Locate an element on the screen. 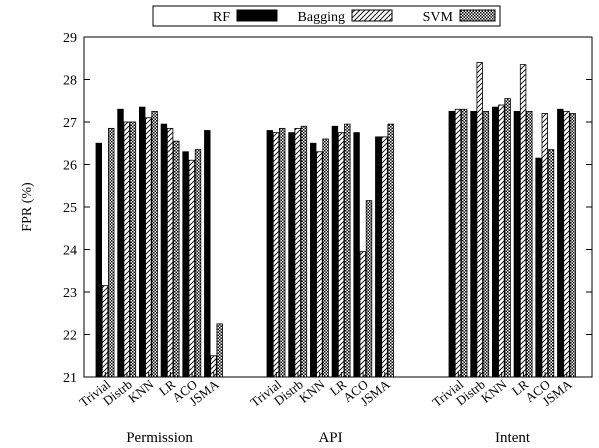  legend: RF Bagging SVM is located at coordinates (326, 16).